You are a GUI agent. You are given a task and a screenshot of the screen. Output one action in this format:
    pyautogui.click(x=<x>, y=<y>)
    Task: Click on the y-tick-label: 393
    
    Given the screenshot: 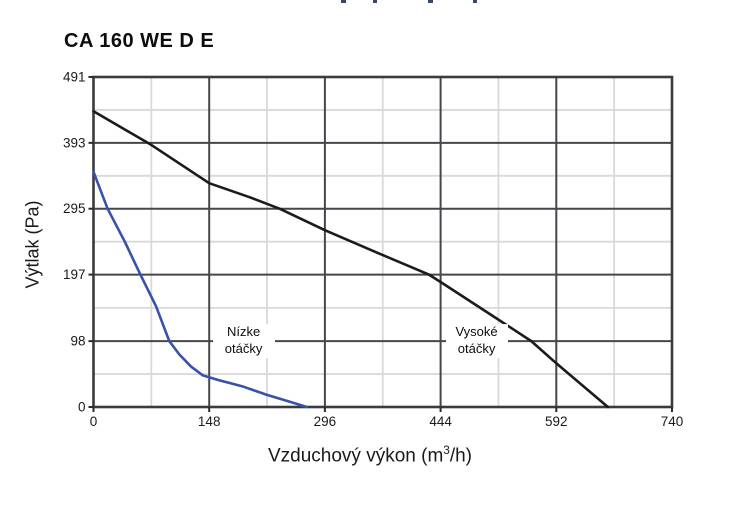 What is the action you would take?
    pyautogui.click(x=74, y=142)
    